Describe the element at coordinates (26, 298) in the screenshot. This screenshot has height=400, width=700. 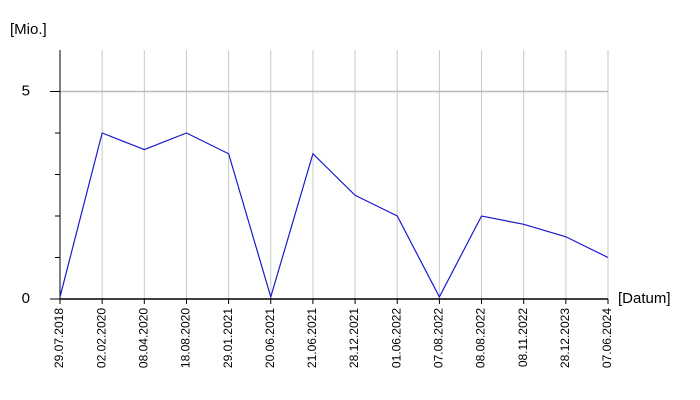
I see `y-tick-label: 0` at that location.